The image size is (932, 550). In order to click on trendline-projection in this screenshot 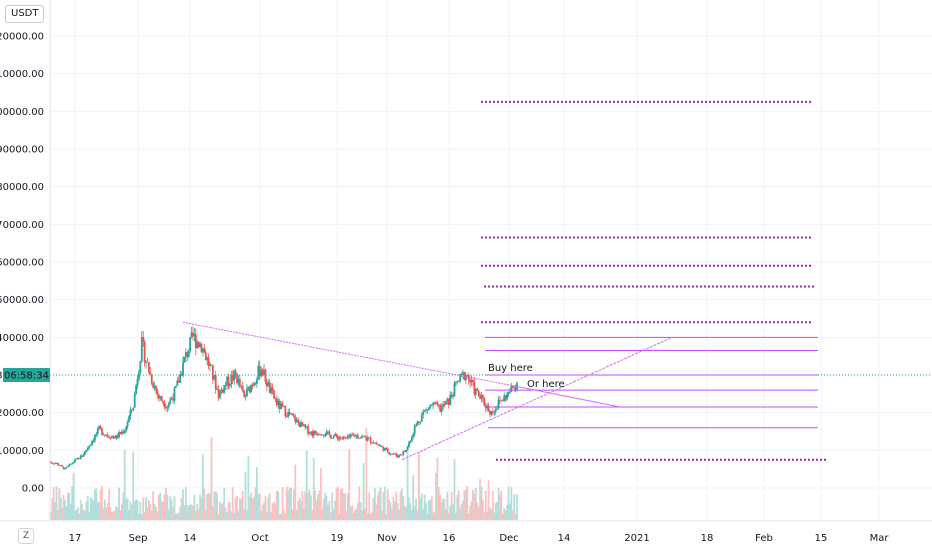, I will do `click(568, 396)`.